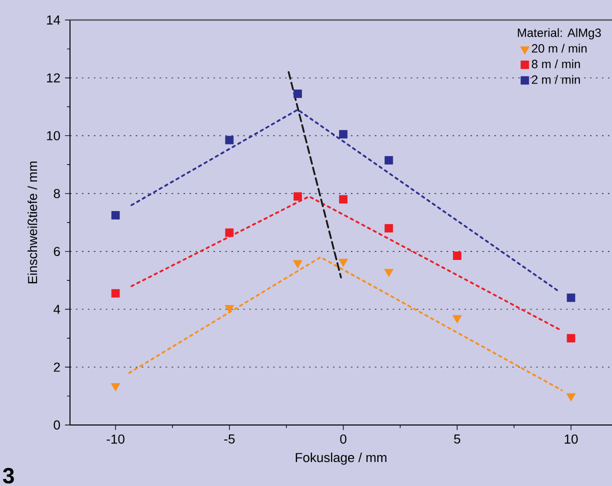  What do you see at coordinates (556, 63) in the screenshot?
I see `legend-label: 8 m / min` at bounding box center [556, 63].